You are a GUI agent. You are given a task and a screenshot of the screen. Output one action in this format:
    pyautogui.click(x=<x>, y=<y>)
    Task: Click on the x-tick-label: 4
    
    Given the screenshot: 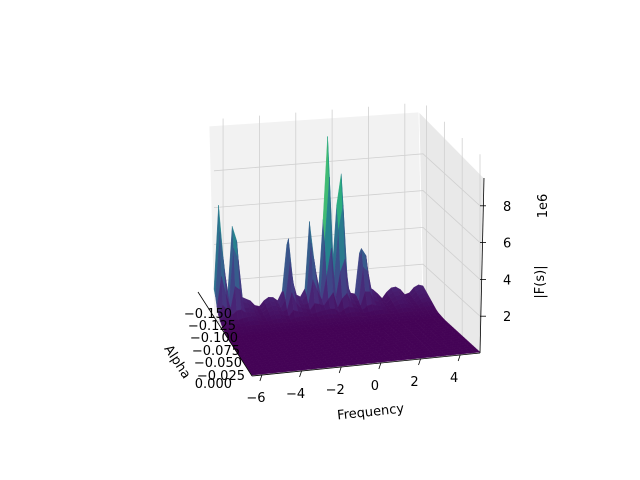 What is the action you would take?
    pyautogui.click(x=454, y=378)
    